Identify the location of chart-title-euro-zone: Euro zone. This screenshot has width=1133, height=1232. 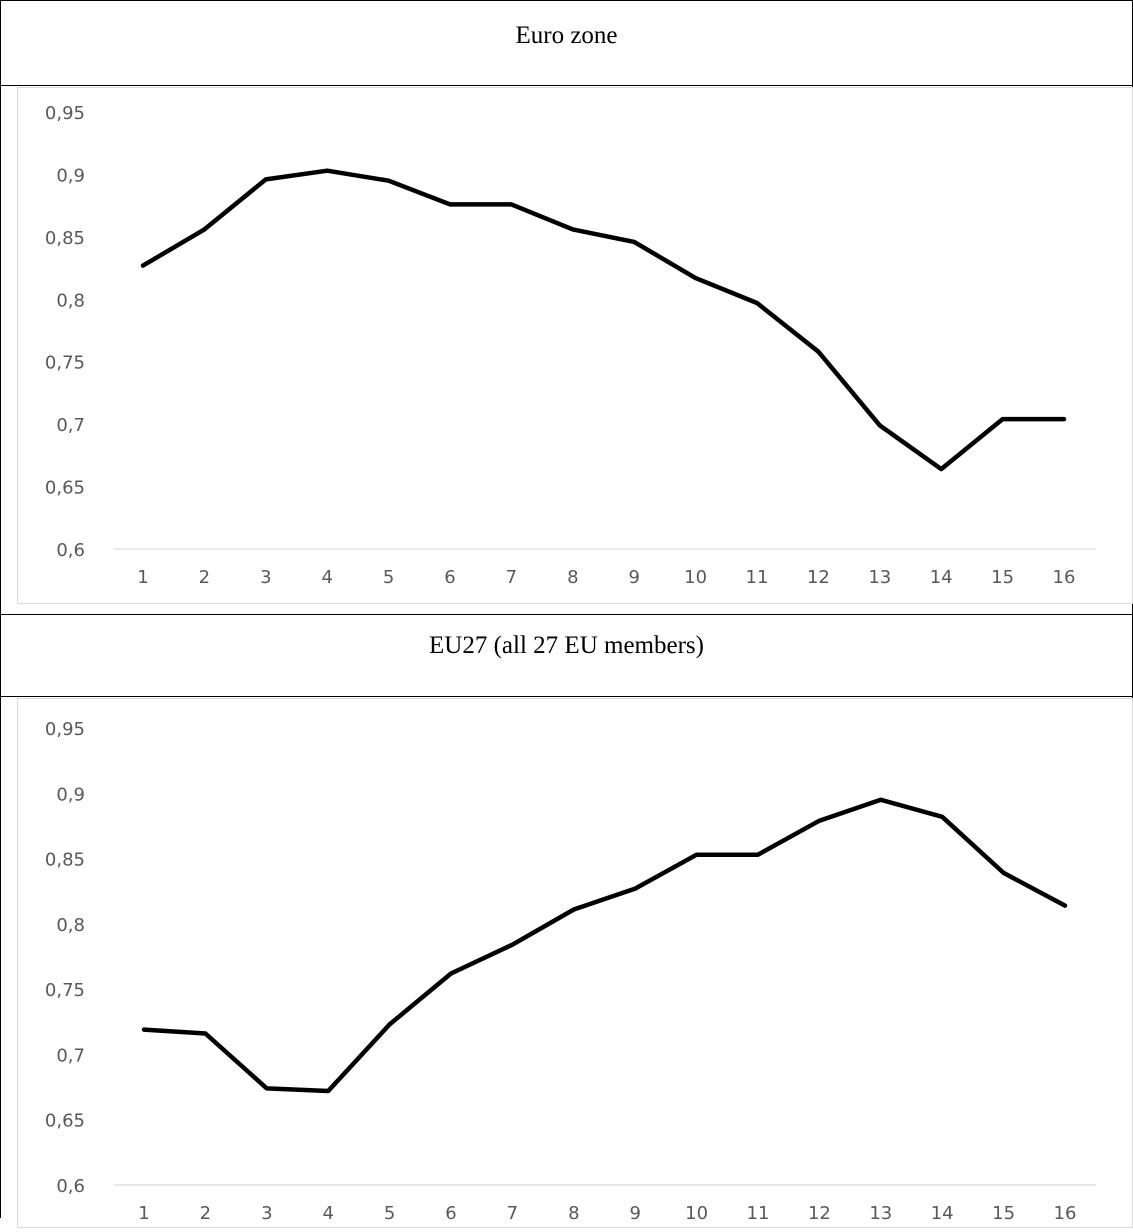
(566, 35).